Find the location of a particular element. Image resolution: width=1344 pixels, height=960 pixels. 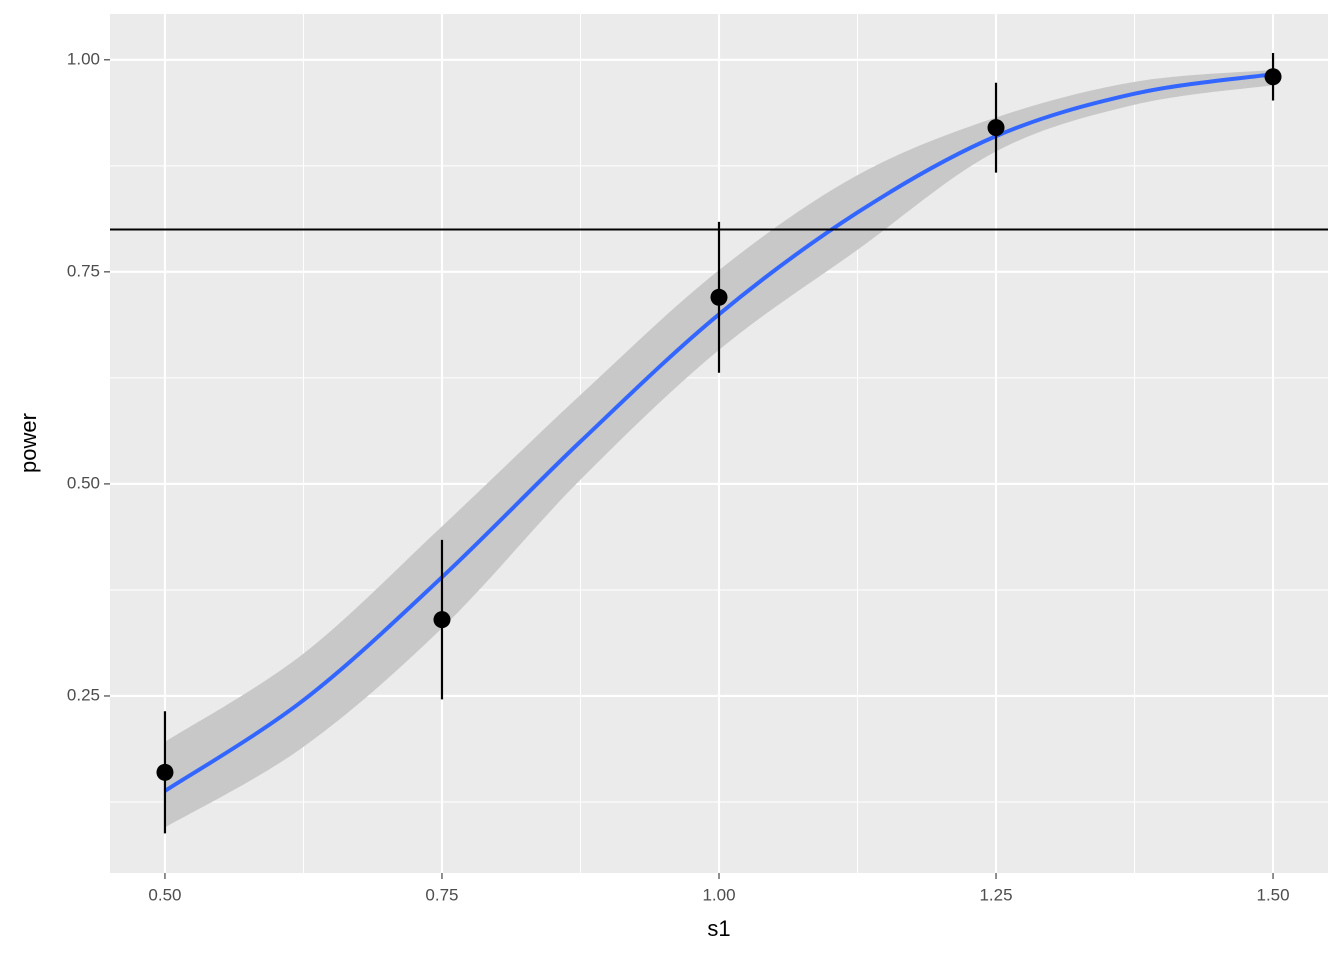

y-tick-label: 1.00 is located at coordinates (83, 58).